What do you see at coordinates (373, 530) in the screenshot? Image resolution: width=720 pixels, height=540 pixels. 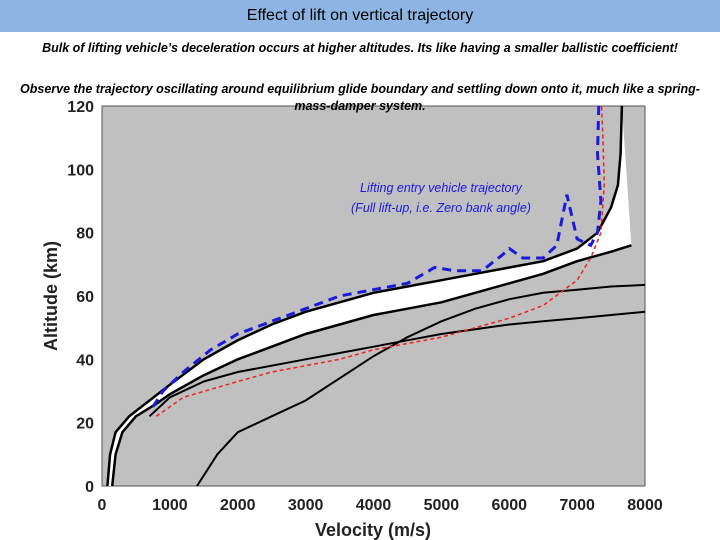 I see `x-axis-label: Velocity (m/s)` at bounding box center [373, 530].